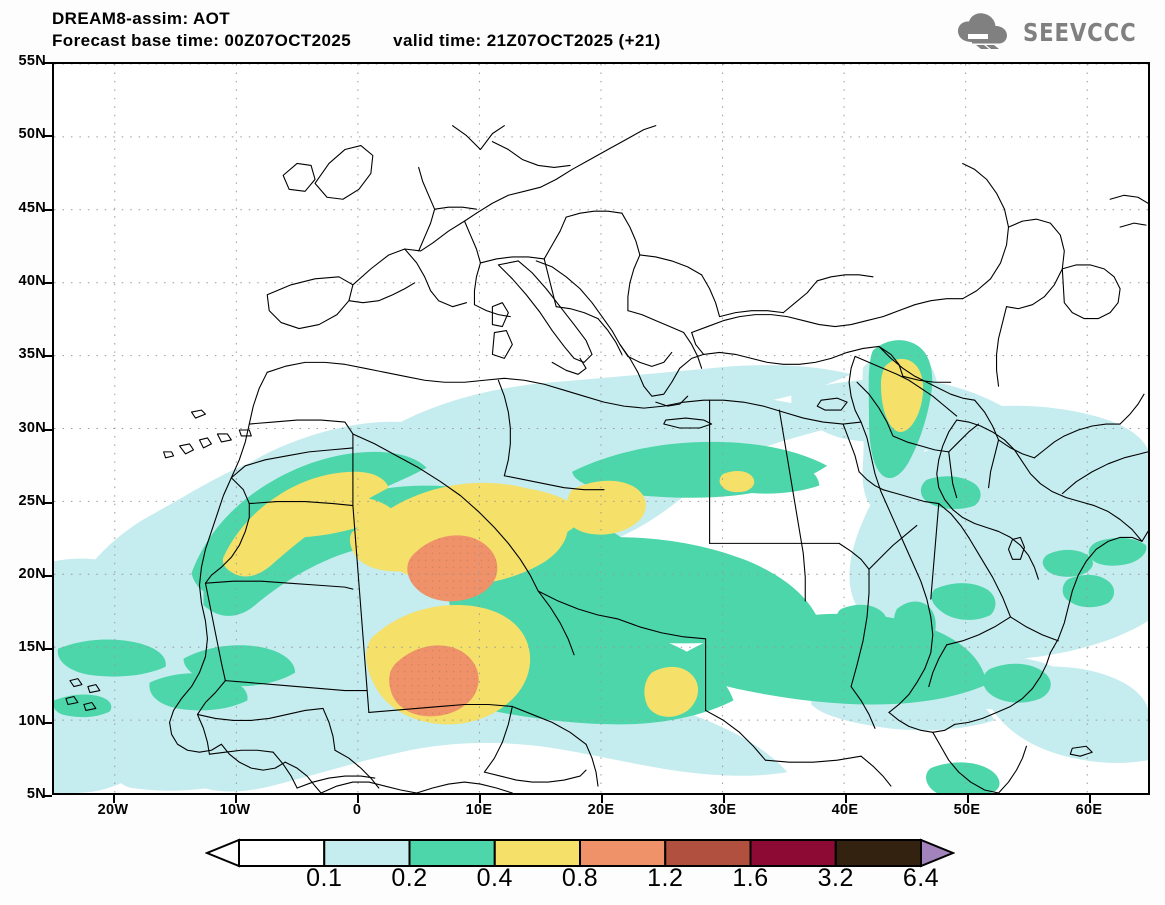  I want to click on x-axis-label: 30E, so click(723, 810).